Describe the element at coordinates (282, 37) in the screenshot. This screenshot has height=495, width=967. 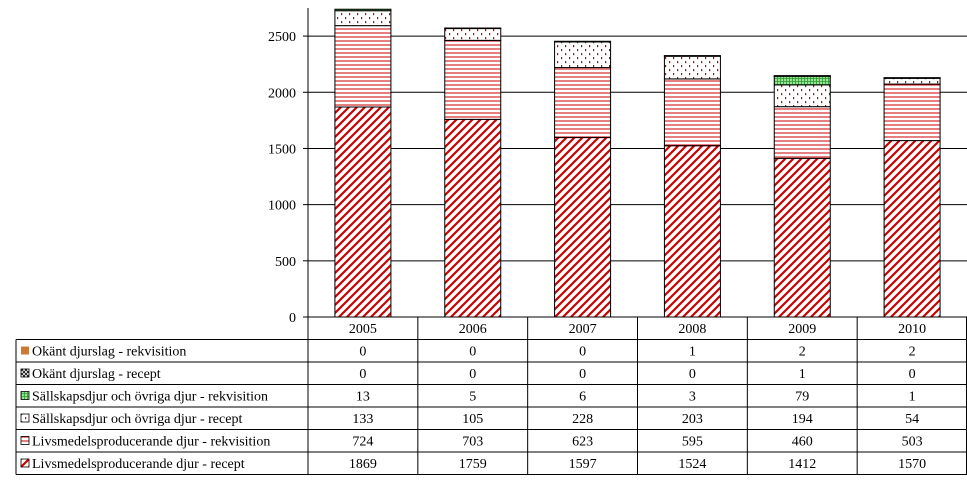
I see `y-tick-label: 2500` at that location.